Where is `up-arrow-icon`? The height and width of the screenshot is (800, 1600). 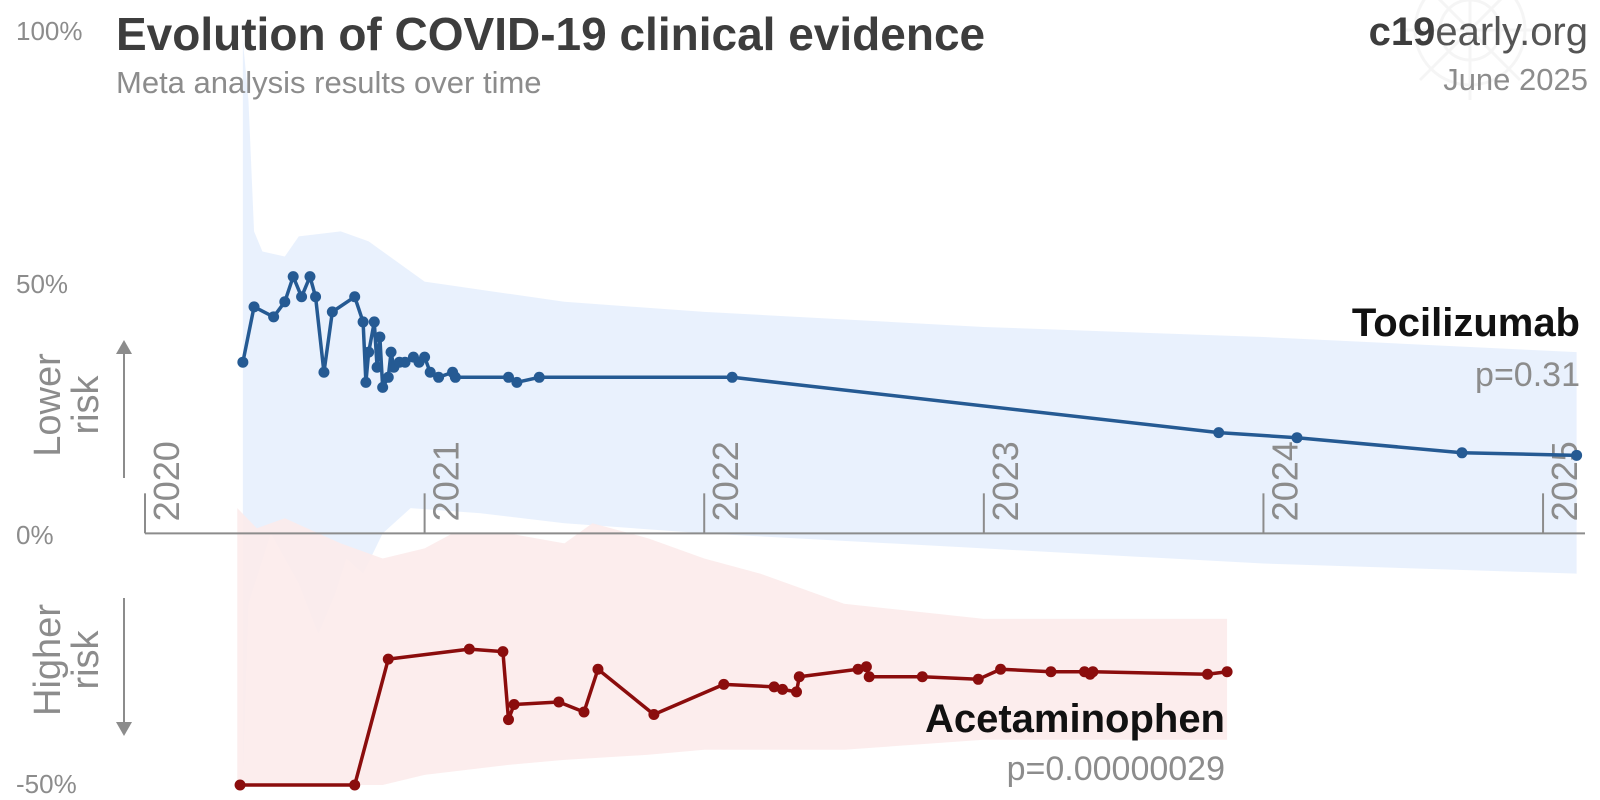 up-arrow-icon is located at coordinates (124, 347).